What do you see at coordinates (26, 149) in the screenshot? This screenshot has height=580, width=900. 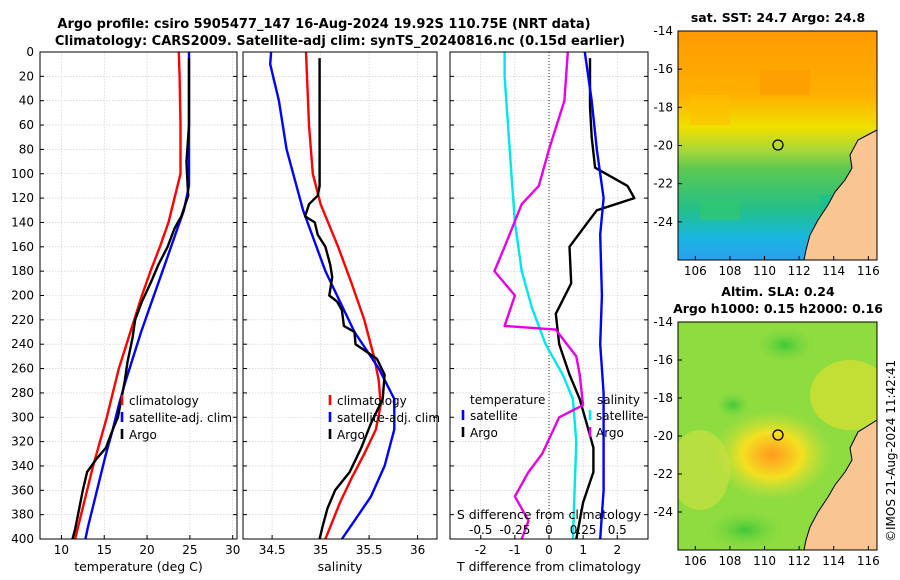 I see `y-tick-label: 80` at bounding box center [26, 149].